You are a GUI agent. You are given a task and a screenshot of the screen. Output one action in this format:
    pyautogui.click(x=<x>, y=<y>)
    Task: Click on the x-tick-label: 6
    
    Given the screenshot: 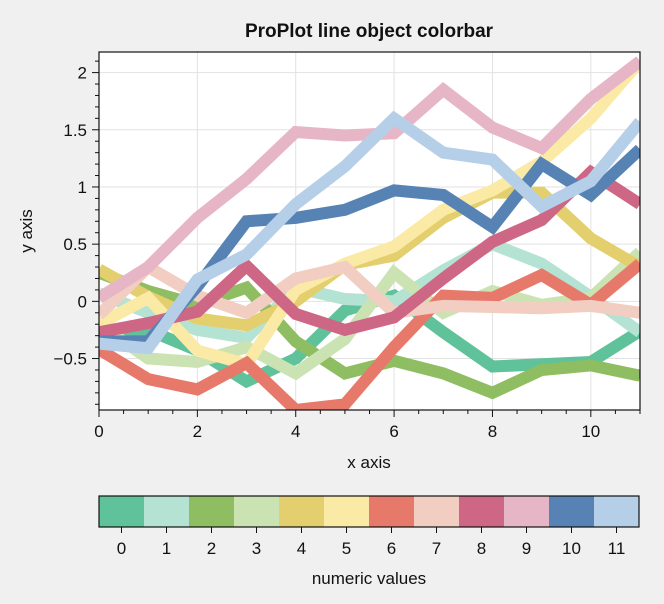 What is the action you would take?
    pyautogui.click(x=393, y=431)
    